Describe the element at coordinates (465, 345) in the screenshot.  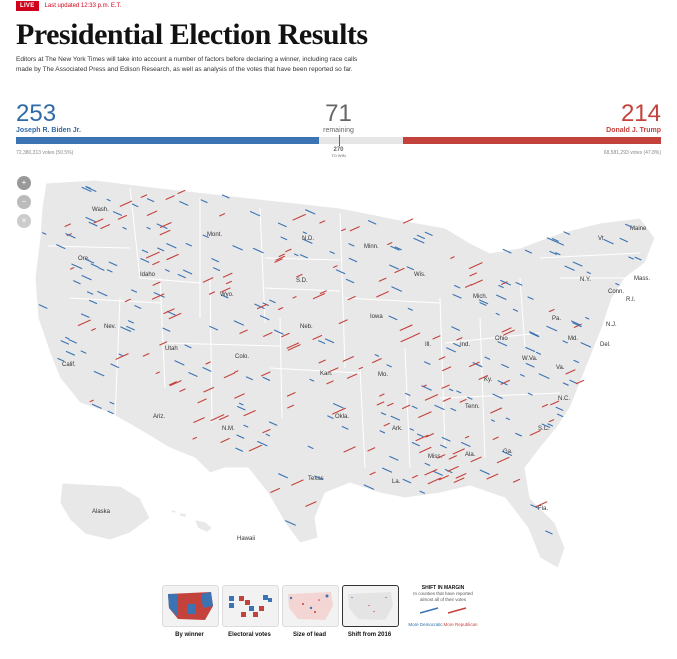
I see `state-label: Ind.` at that location.